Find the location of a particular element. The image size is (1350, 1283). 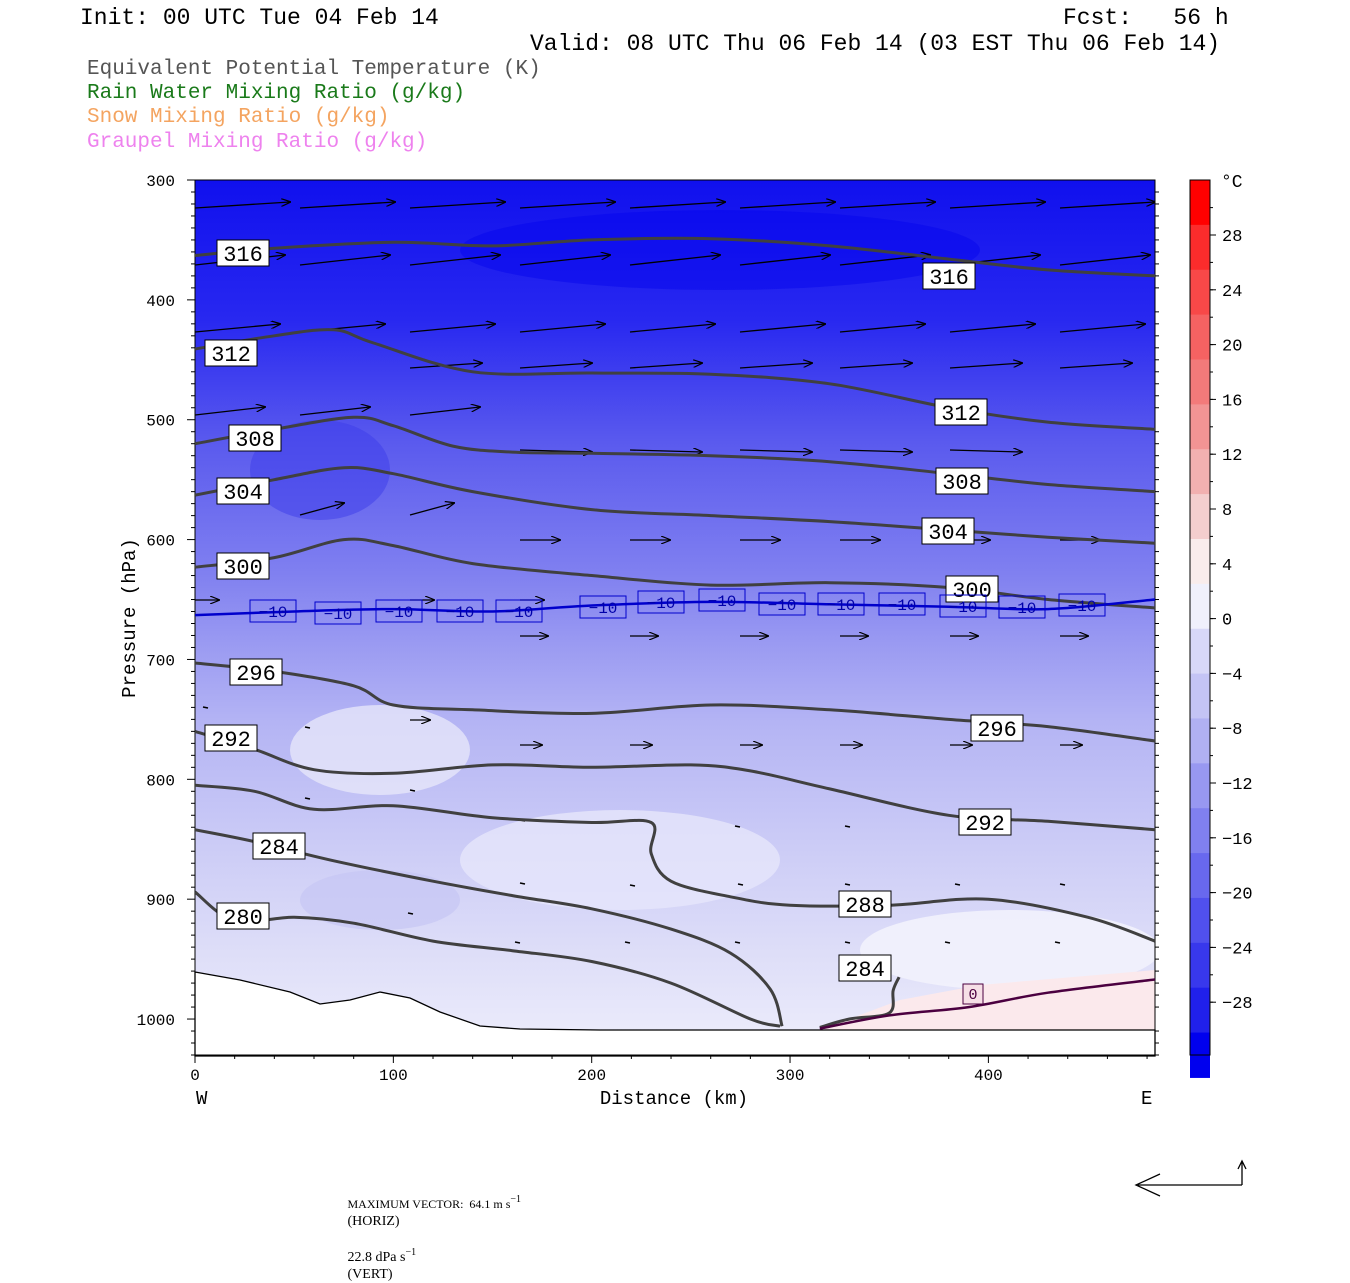

colorbar: 28 24 20 16 12 8 4 0 −4 −8 −12 −16 −20 −24 −28 is located at coordinates (1221, 628).